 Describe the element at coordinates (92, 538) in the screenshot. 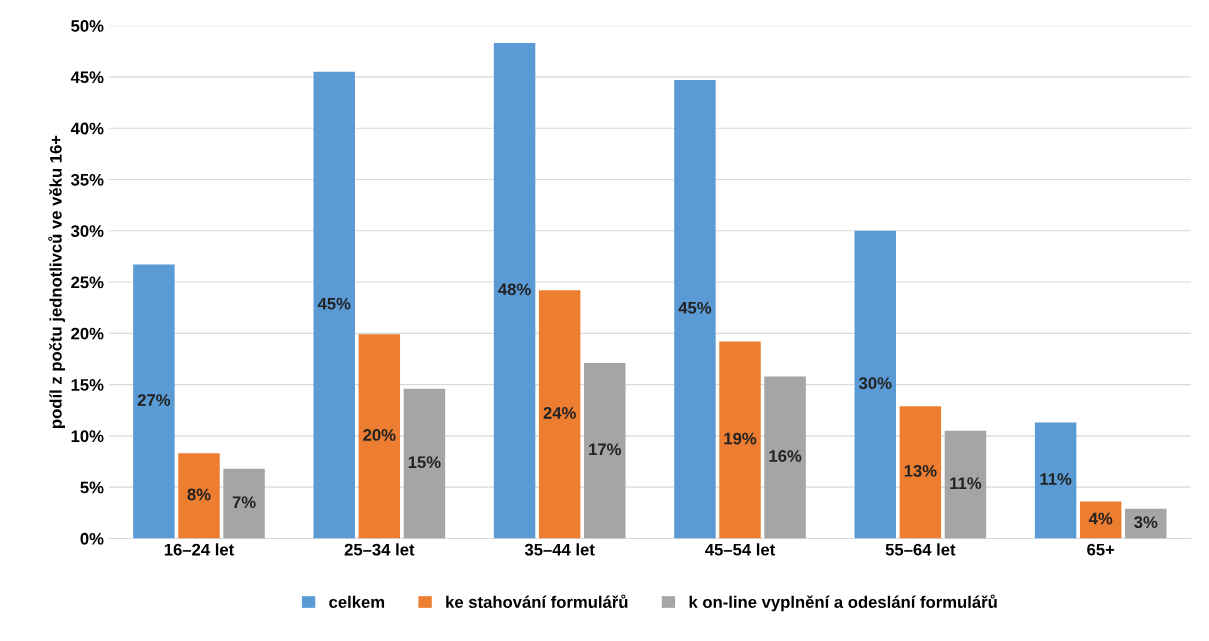

I see `y-tick-label: 0%` at that location.